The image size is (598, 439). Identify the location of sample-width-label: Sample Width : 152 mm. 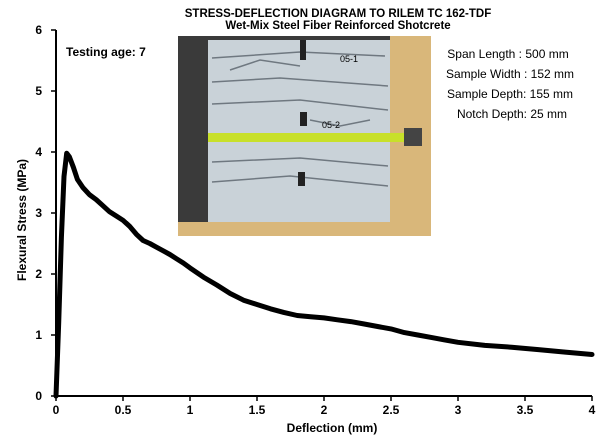
(510, 74).